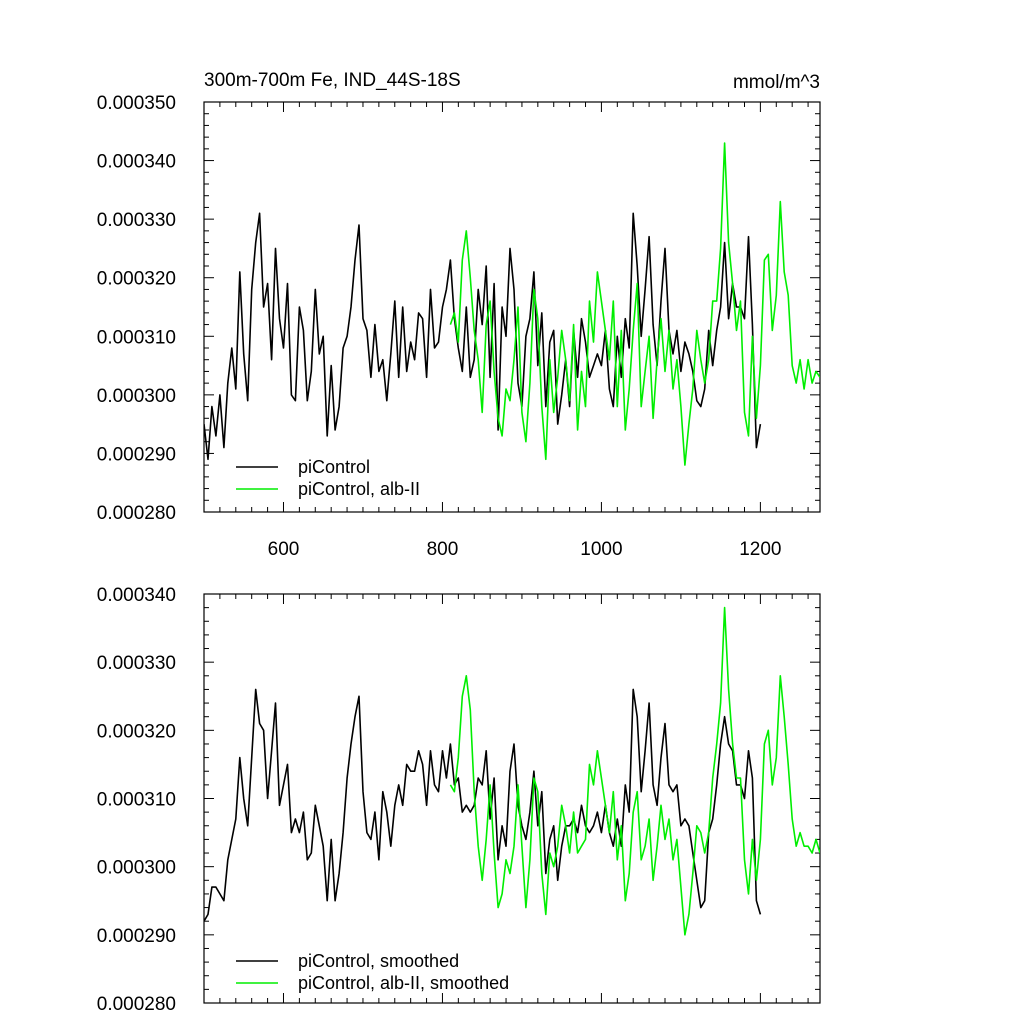 The width and height of the screenshot is (1024, 1024). I want to click on legend-label: piControl, alb-II, so click(359, 489).